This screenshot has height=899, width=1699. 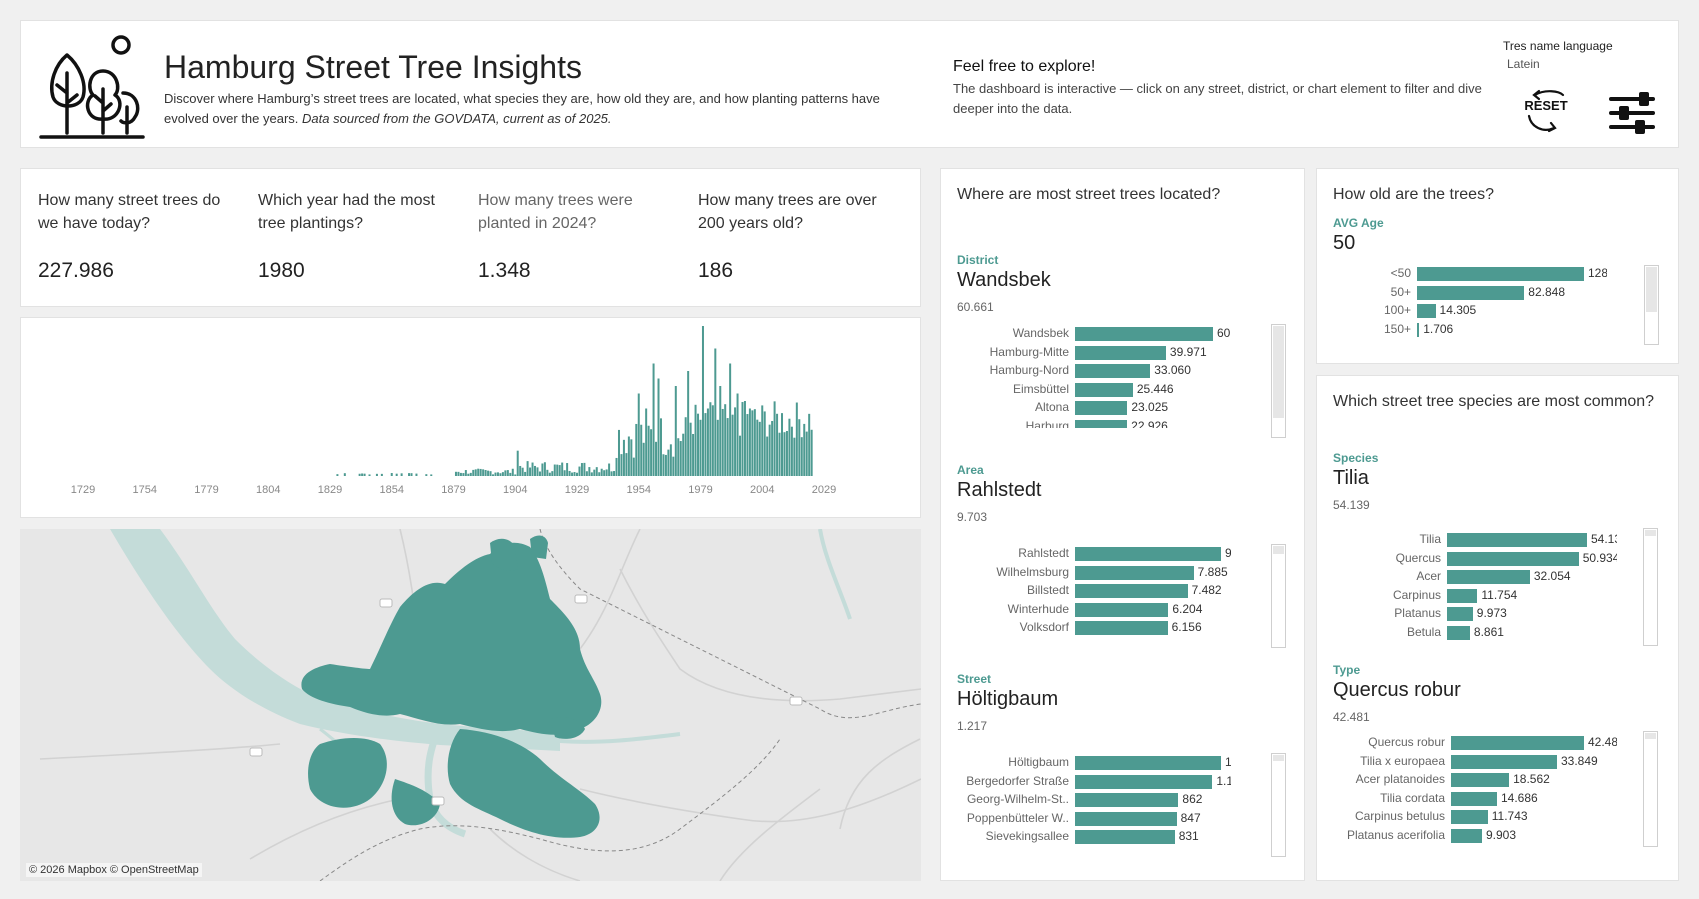 I want to click on species-scrollbar, so click(x=1650, y=587).